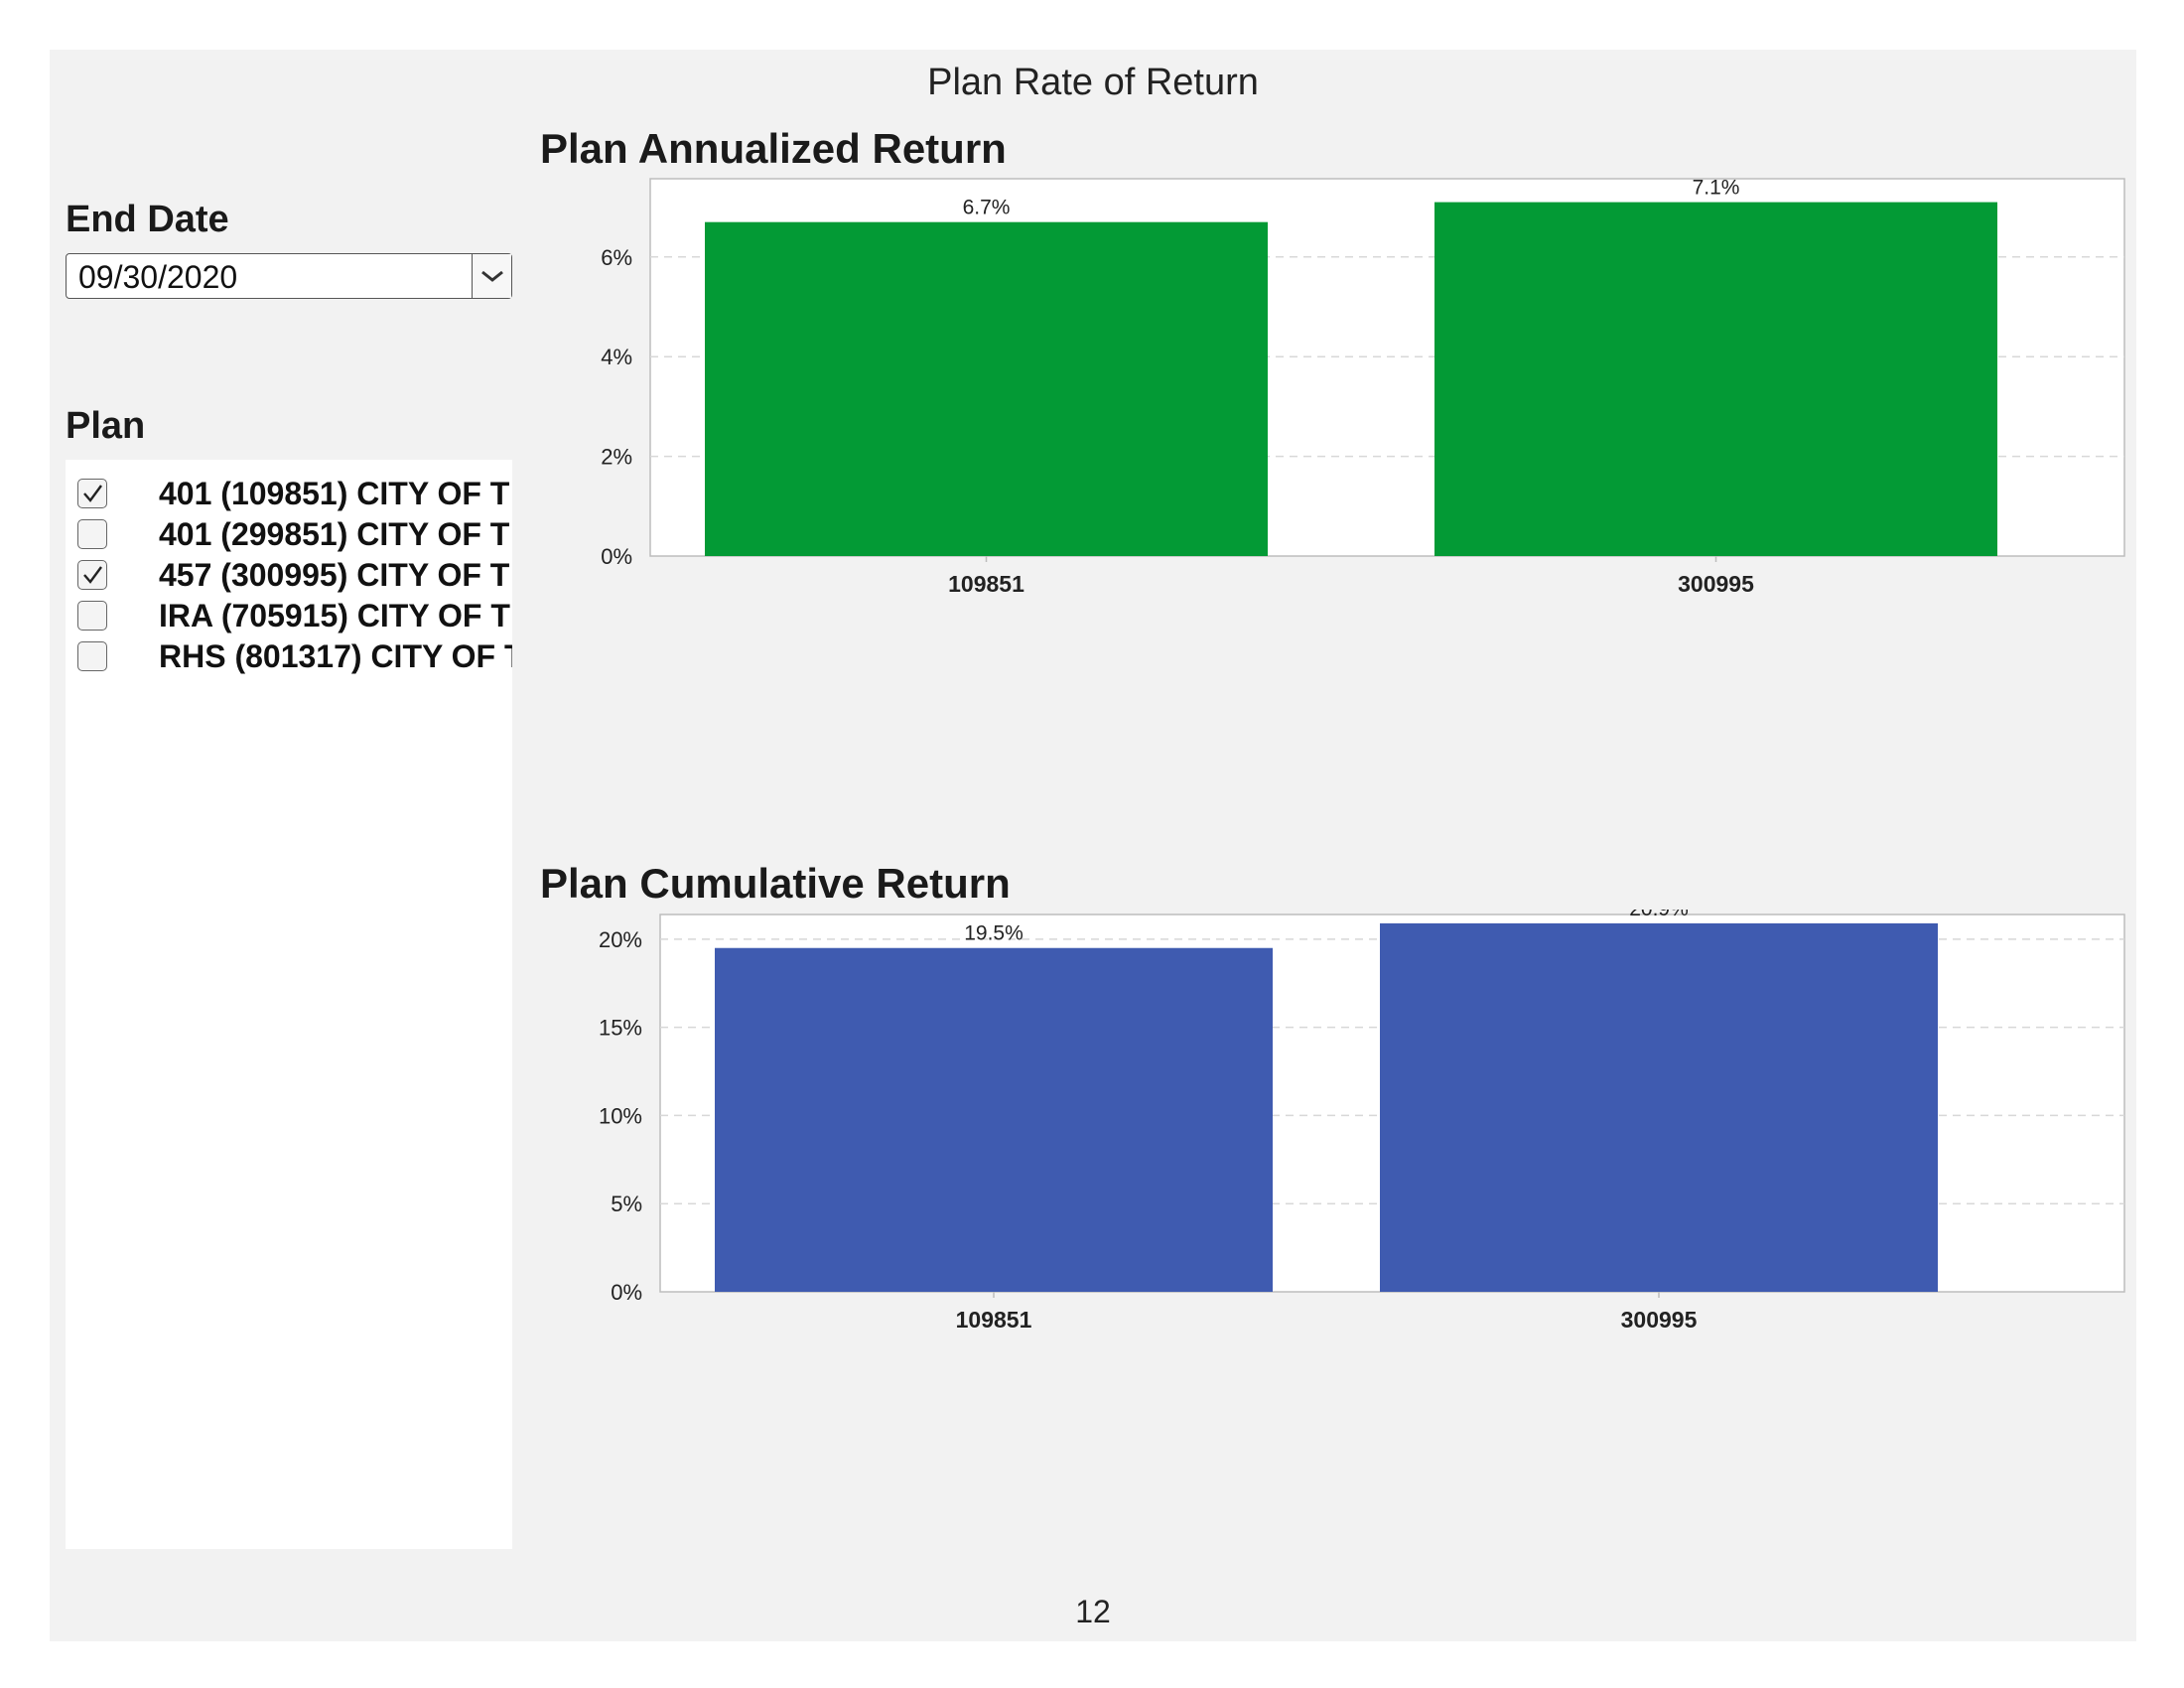 This screenshot has height=1688, width=2184. What do you see at coordinates (626, 1204) in the screenshot?
I see `y-tick-label: 5%` at bounding box center [626, 1204].